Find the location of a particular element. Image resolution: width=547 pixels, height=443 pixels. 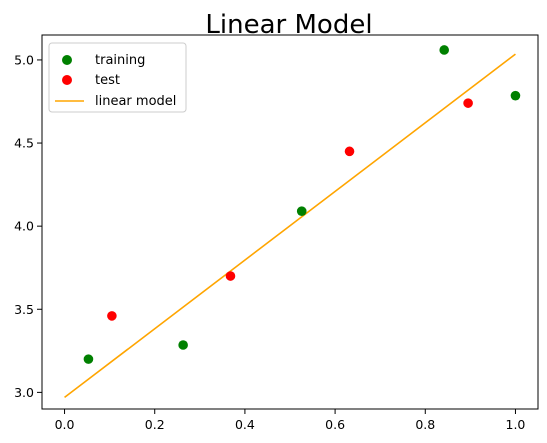

x-axis: 0.0 0.2 0.4 0.6 0.8 1.0 is located at coordinates (290, 420).